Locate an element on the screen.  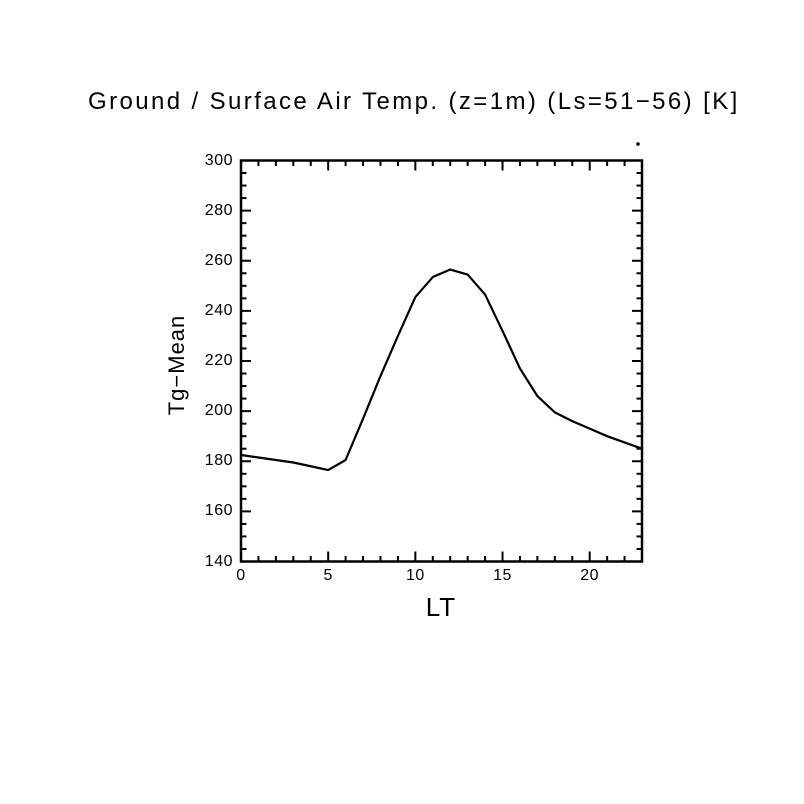
y-tick-label: 160 is located at coordinates (218, 511).